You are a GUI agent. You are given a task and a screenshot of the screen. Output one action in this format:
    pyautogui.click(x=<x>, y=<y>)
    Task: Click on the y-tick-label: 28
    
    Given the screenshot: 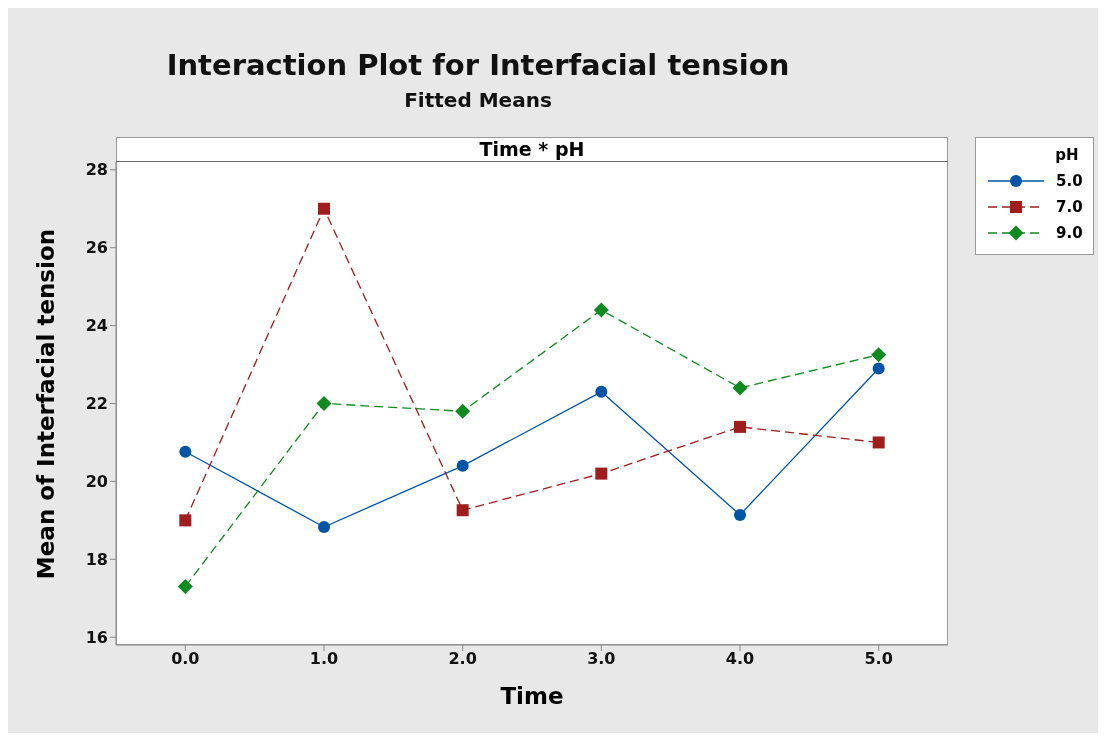 What is the action you would take?
    pyautogui.click(x=96, y=170)
    